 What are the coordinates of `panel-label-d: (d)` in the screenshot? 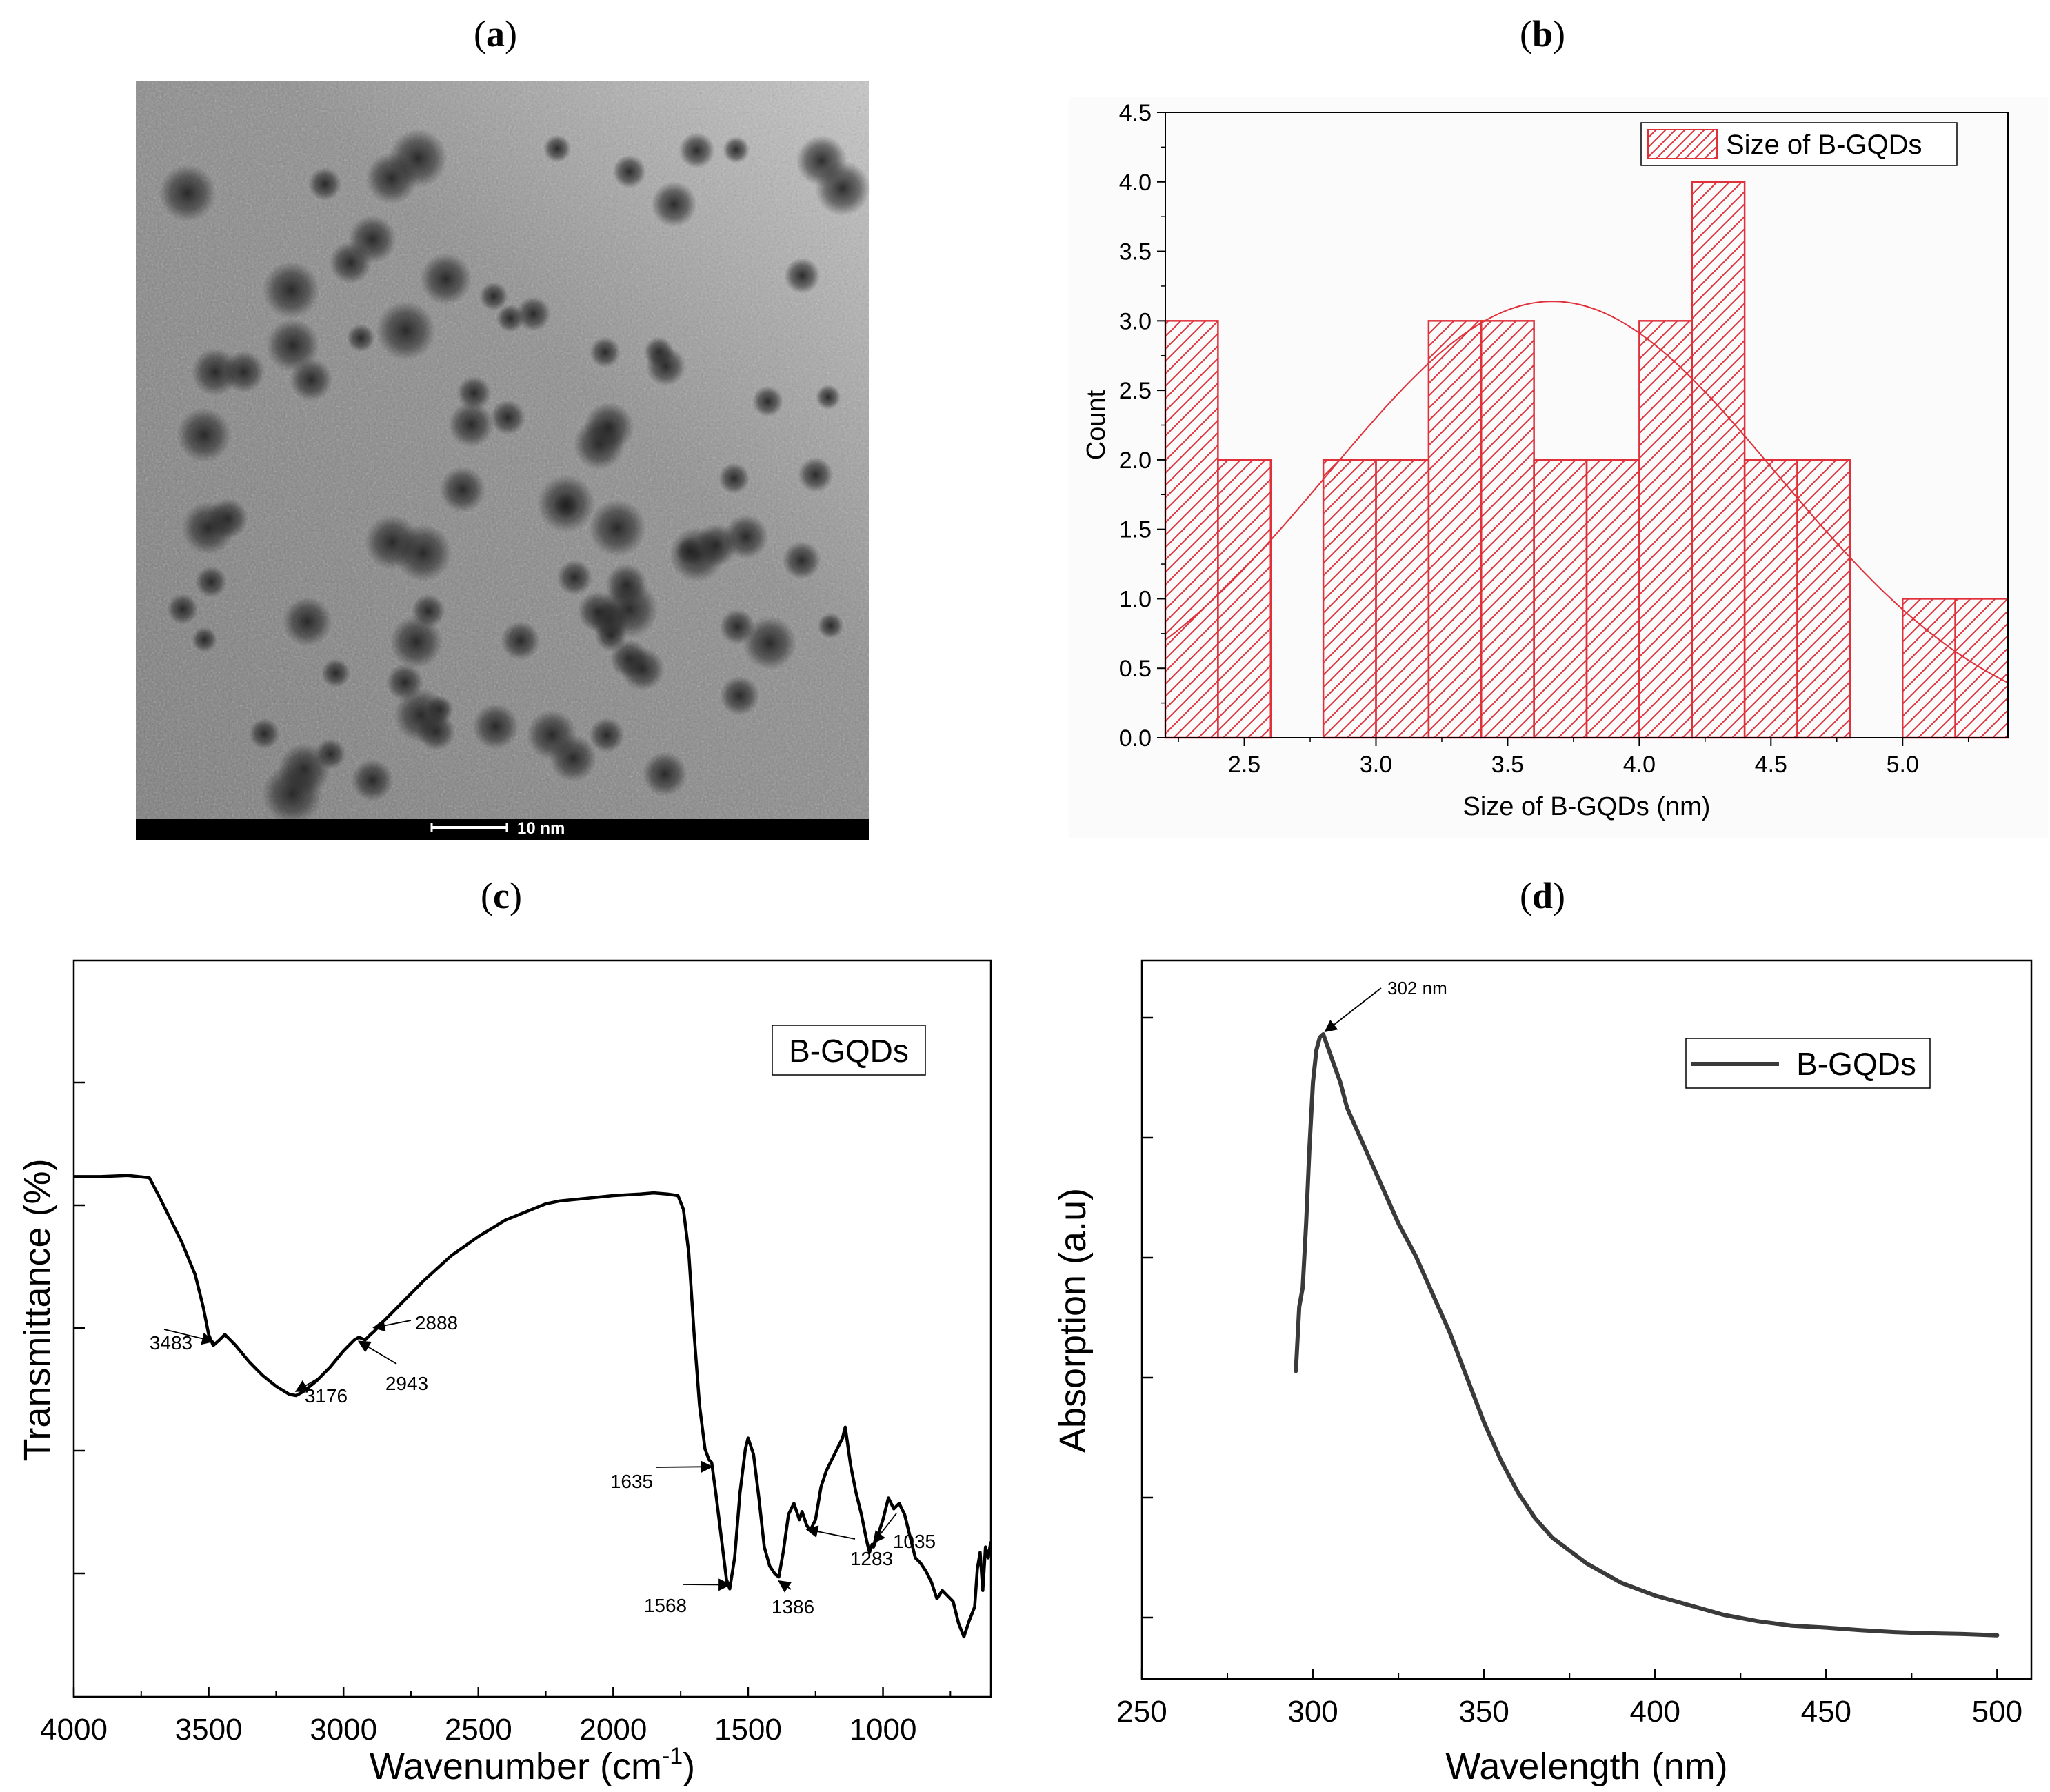 It's located at (1543, 895).